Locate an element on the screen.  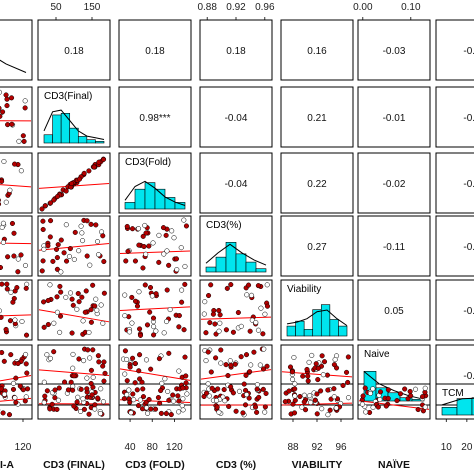
bottom-tick-label: 96 is located at coordinates (341, 447).